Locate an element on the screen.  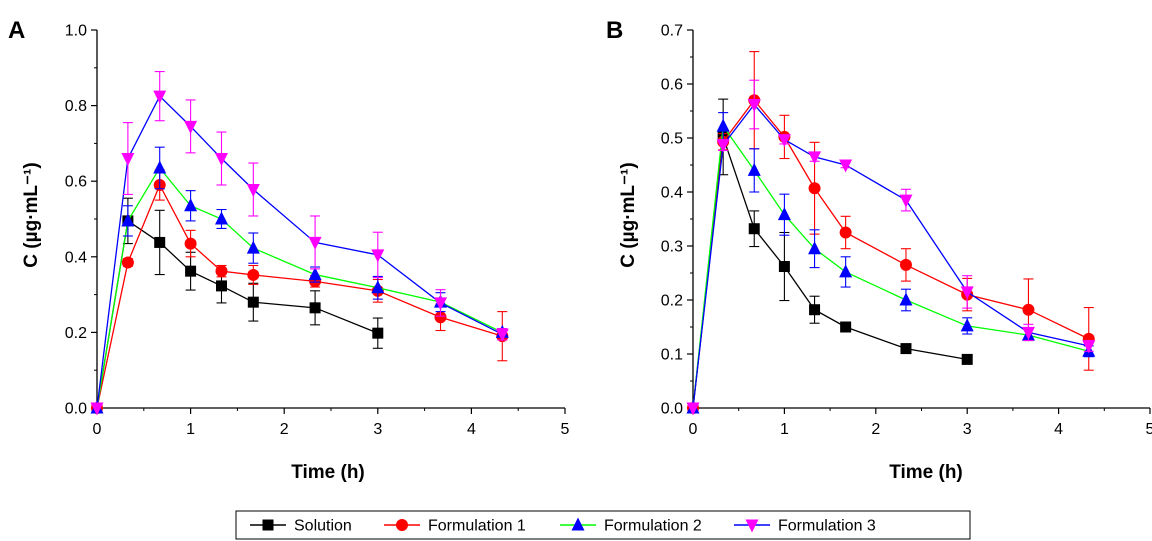
panel-a-y-tick-label: 0.4 is located at coordinates (76, 257).